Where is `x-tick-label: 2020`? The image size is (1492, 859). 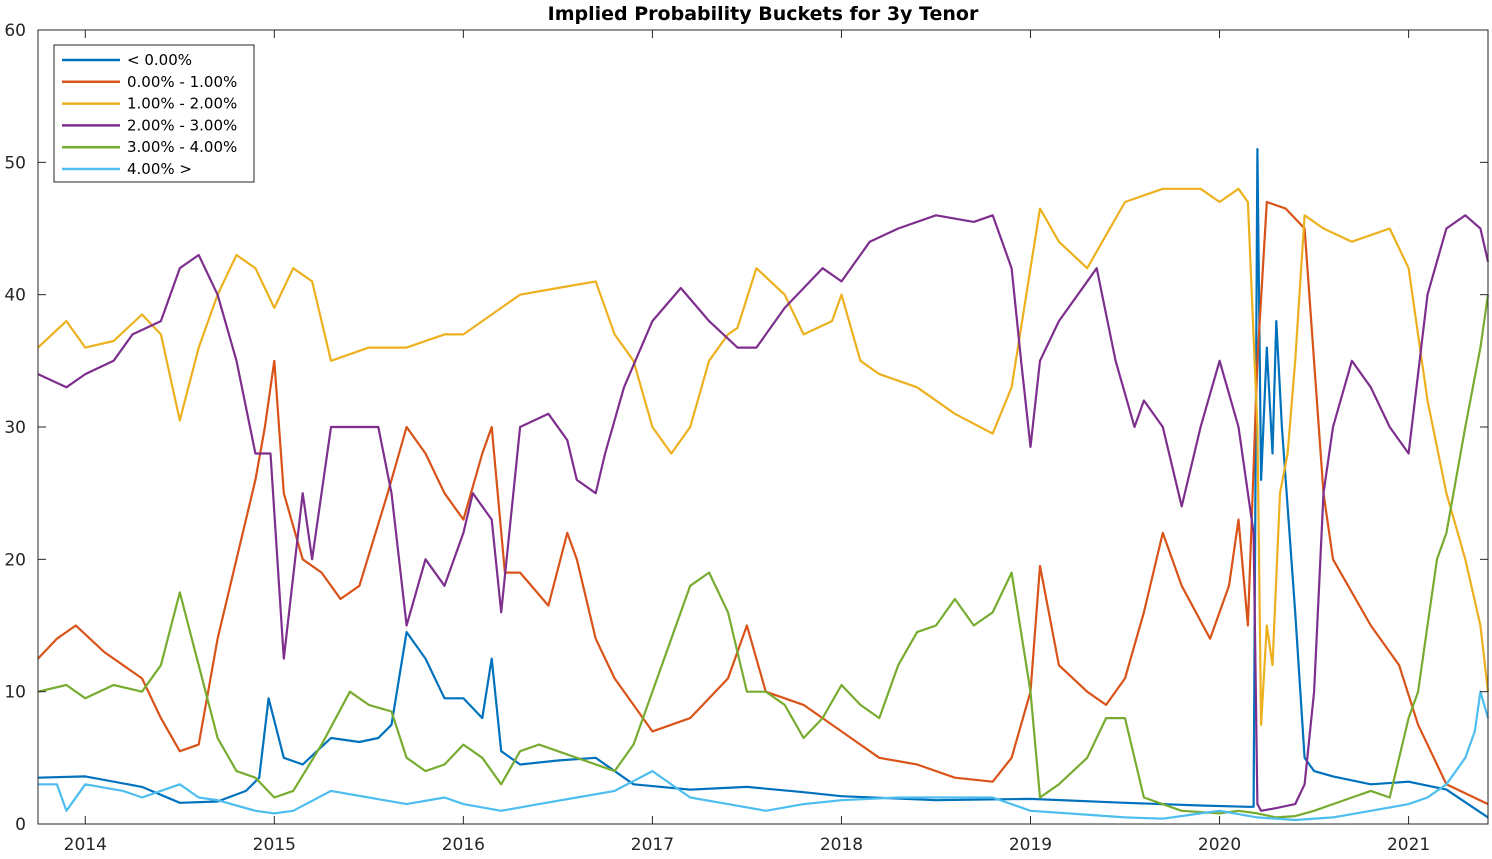 x-tick-label: 2020 is located at coordinates (1219, 845).